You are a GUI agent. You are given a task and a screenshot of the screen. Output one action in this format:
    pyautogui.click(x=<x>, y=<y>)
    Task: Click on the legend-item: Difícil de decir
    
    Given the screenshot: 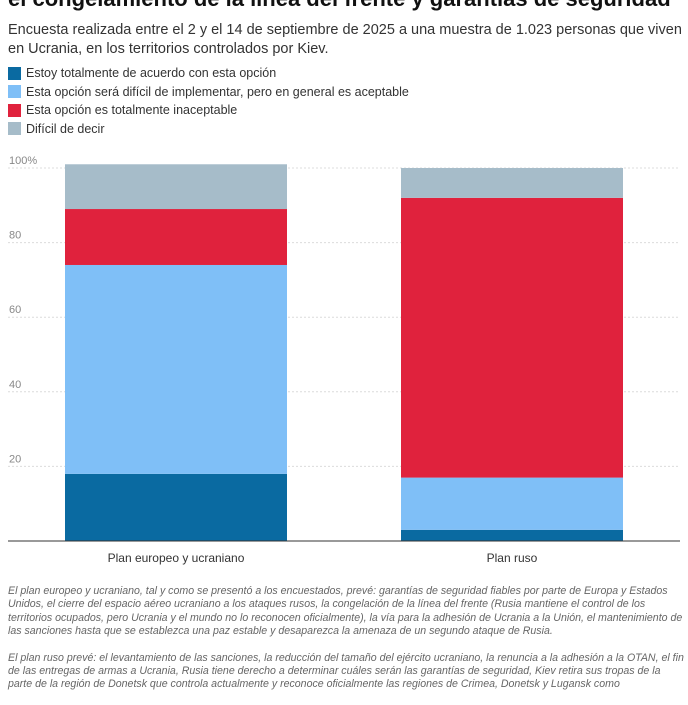 What is the action you would take?
    pyautogui.click(x=208, y=129)
    